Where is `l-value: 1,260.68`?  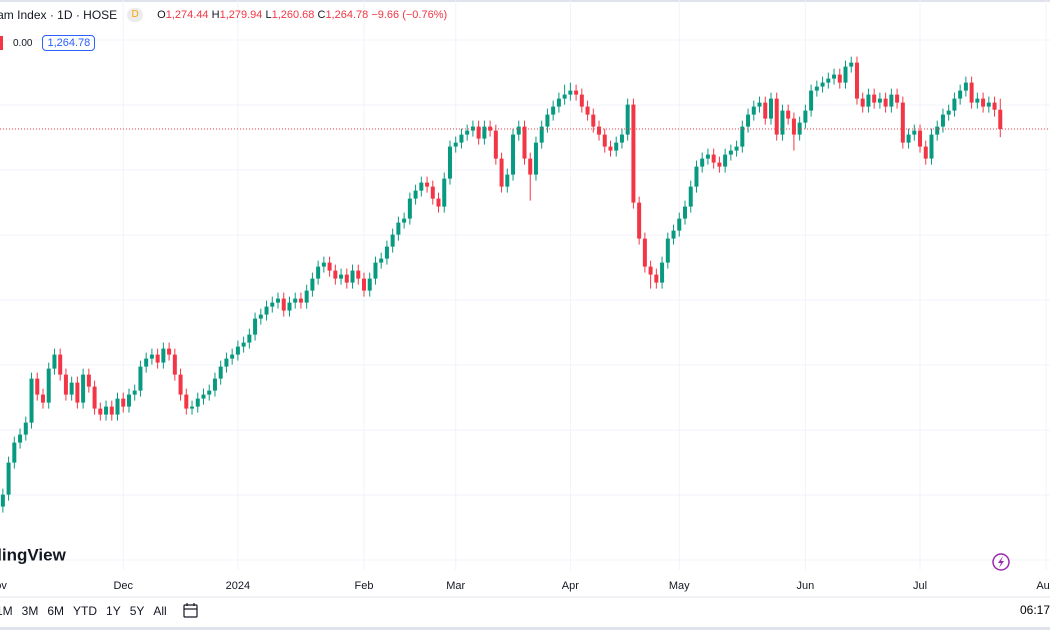 l-value: 1,260.68 is located at coordinates (293, 15).